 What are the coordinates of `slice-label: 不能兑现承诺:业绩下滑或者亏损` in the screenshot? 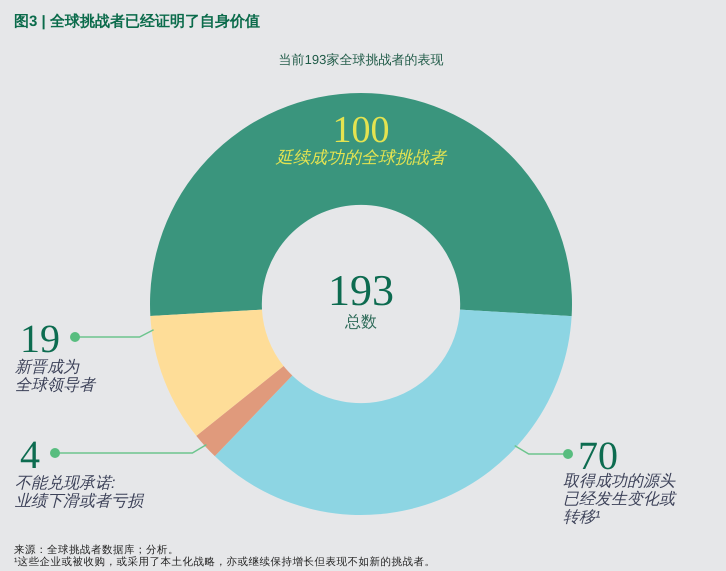 It's located at (80, 492).